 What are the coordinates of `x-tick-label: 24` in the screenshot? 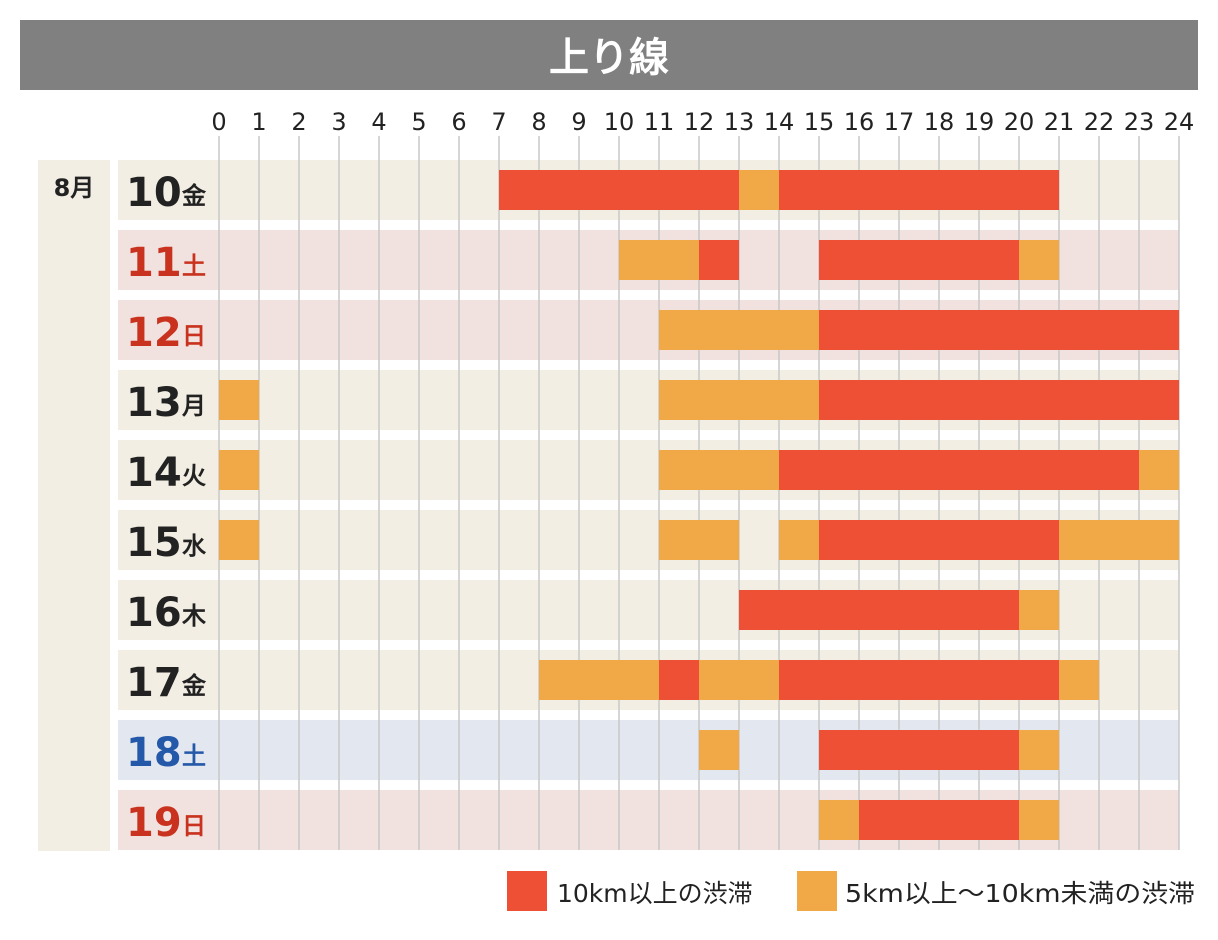 It's located at (1179, 122).